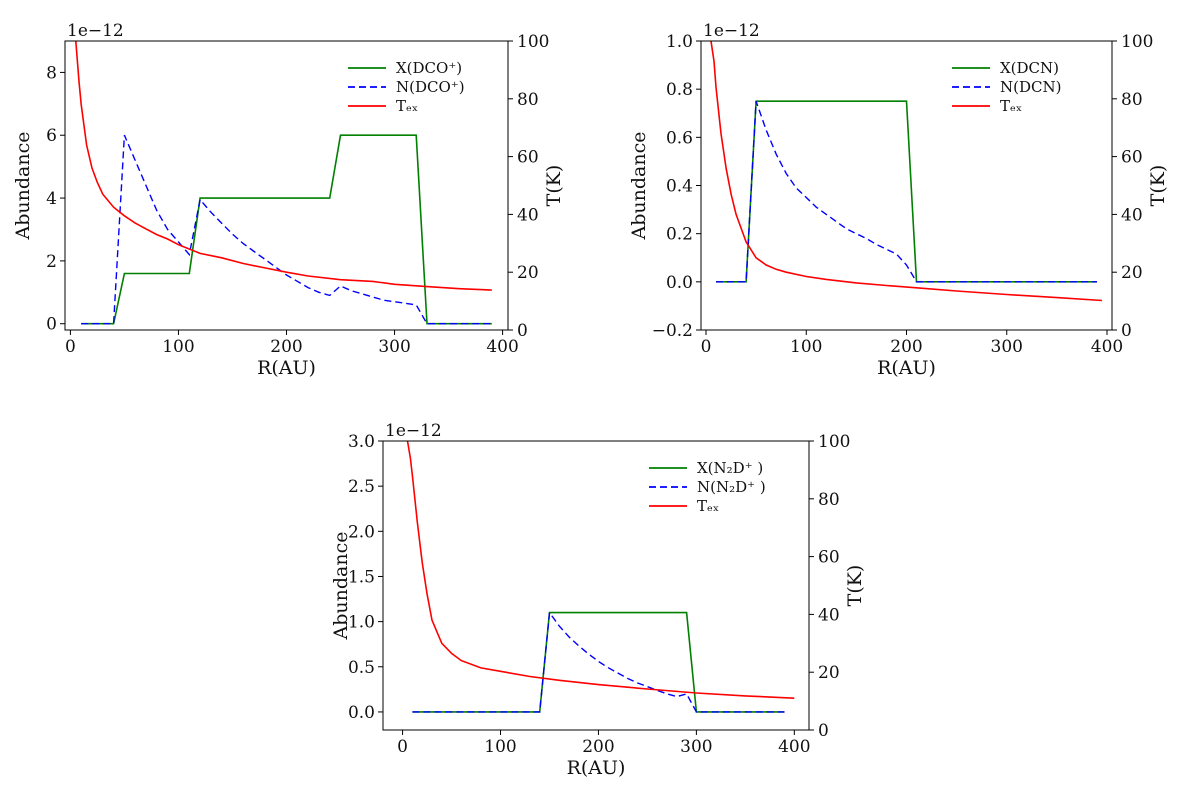 The image size is (1200, 800). I want to click on y-tick-label: 1.5, so click(361, 577).